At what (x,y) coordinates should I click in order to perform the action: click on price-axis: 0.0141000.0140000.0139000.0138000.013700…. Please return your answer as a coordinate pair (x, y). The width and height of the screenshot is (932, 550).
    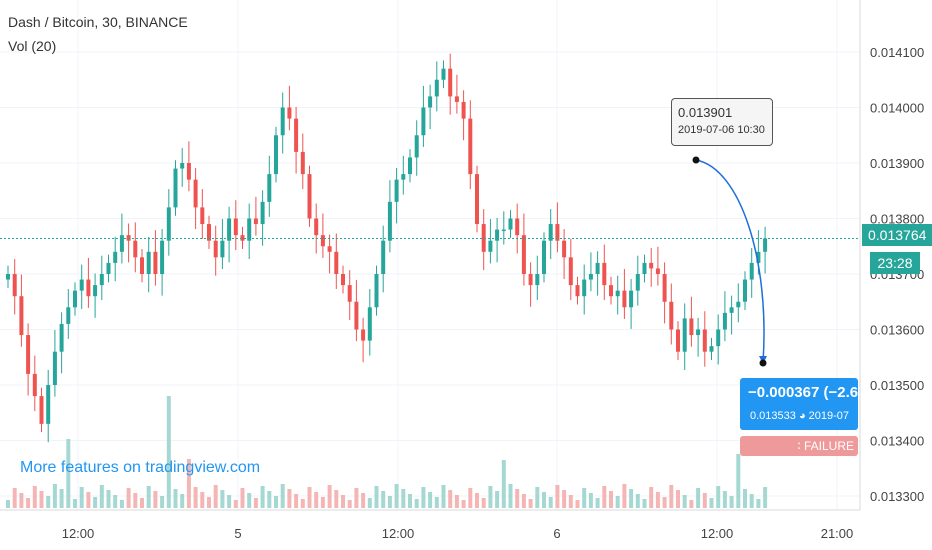
    Looking at the image, I should click on (897, 274).